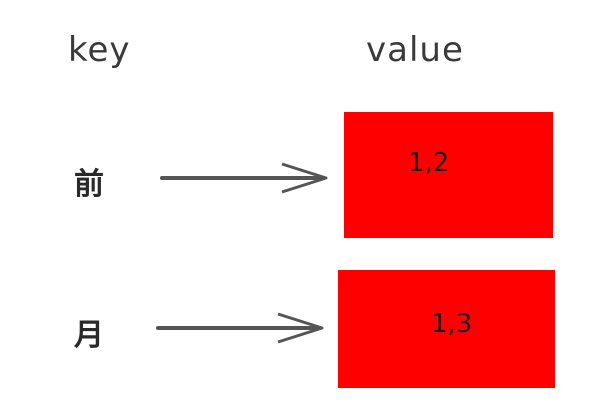  I want to click on value-text: 1,2, so click(429, 163).